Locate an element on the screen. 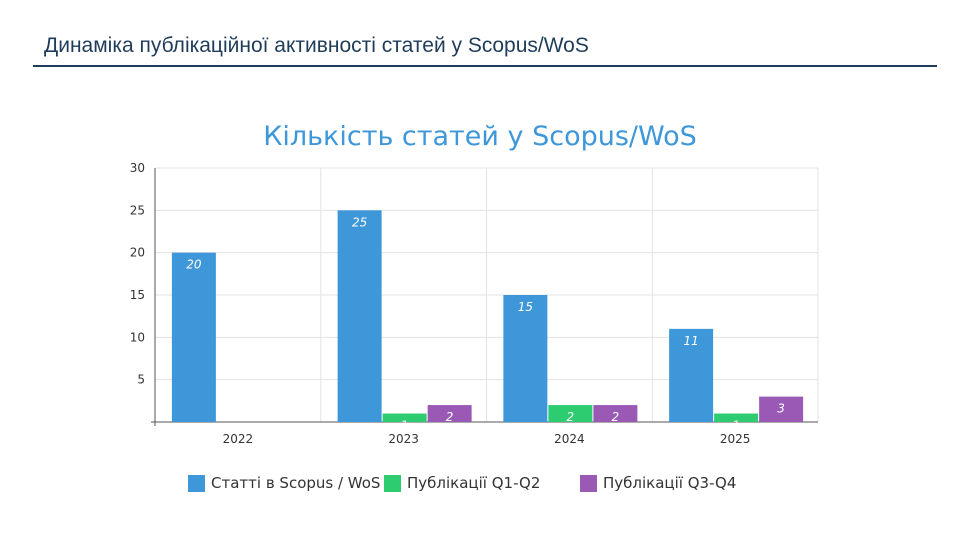 This screenshot has height=540, width=960. bar-q1q2-2024 is located at coordinates (570, 413).